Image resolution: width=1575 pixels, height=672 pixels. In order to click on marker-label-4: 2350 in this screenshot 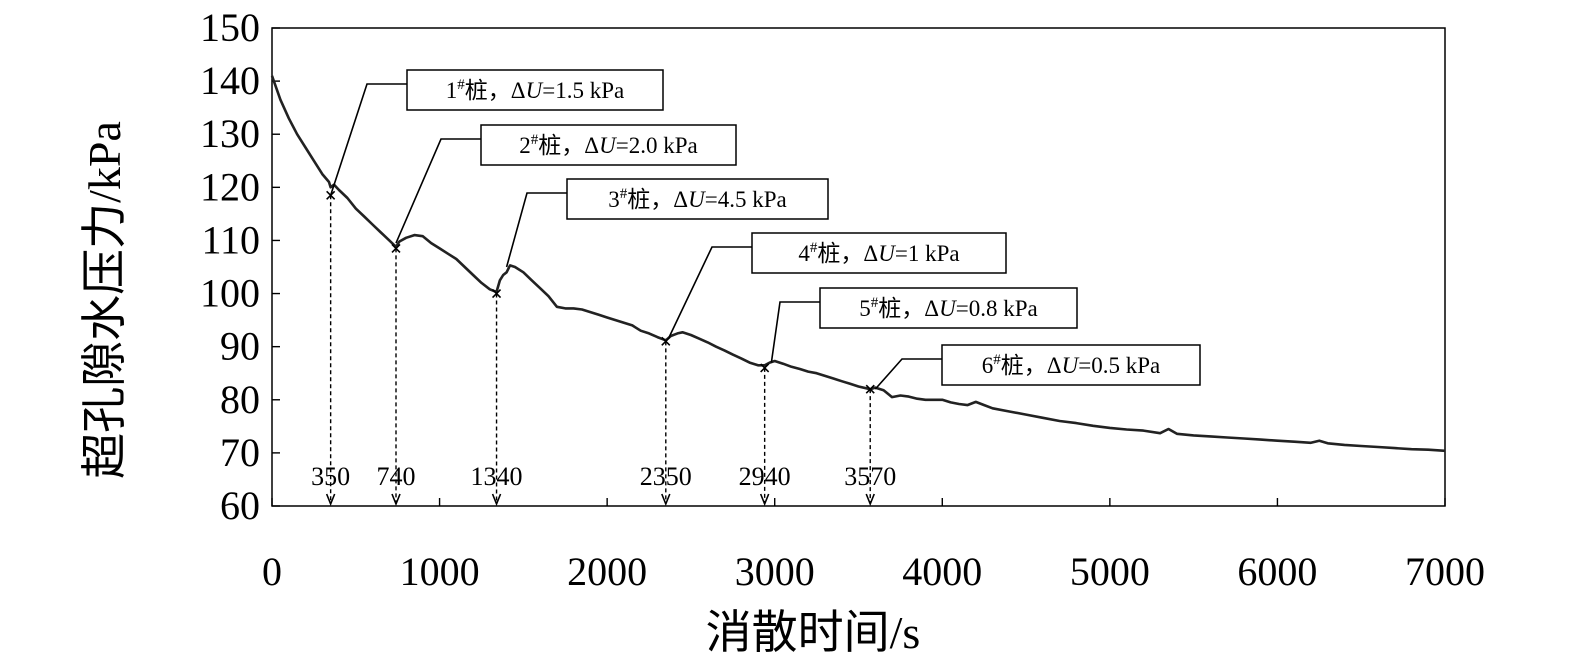, I will do `click(666, 476)`.